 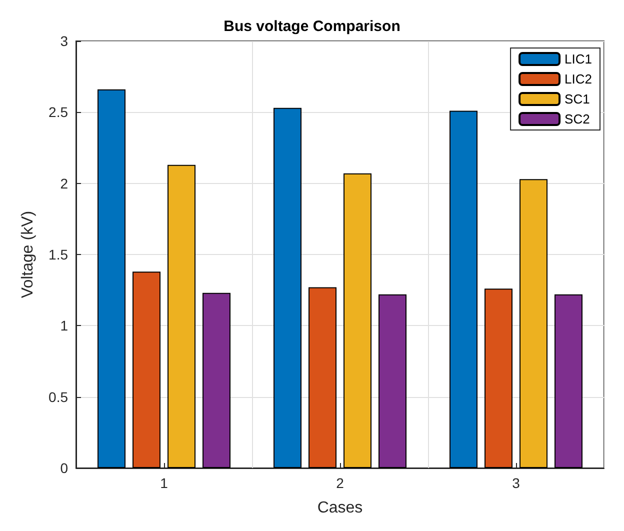 I want to click on y-tick-label: 2.5, so click(x=58, y=112).